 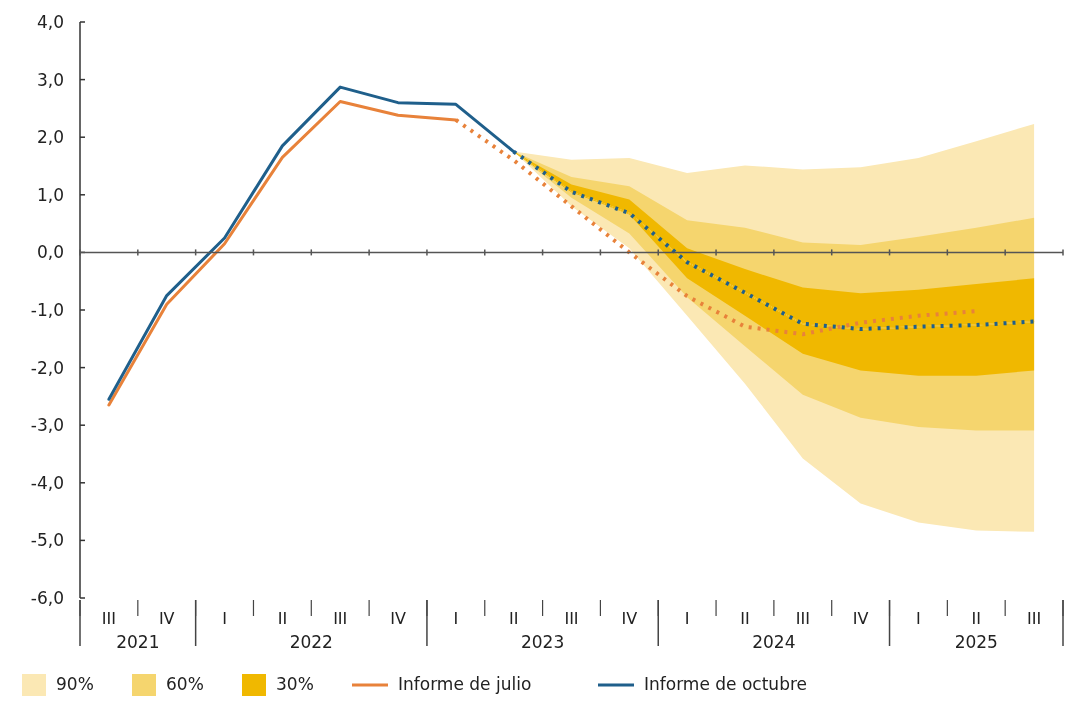 I want to click on y-tick-label: -2,0, so click(x=47, y=367).